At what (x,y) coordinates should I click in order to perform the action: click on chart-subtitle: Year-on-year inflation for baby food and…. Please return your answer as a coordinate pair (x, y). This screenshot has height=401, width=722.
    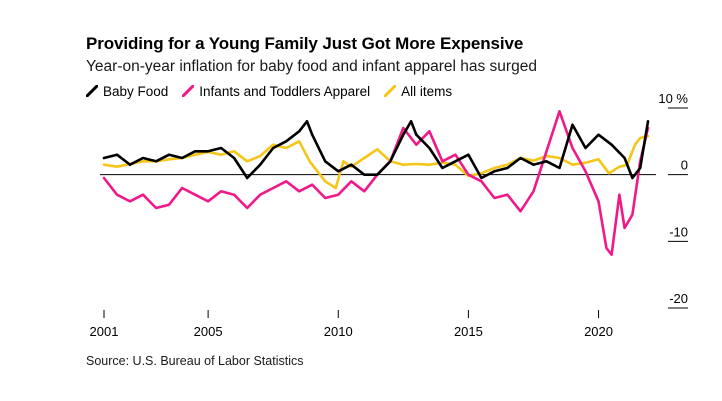
    Looking at the image, I should click on (311, 66).